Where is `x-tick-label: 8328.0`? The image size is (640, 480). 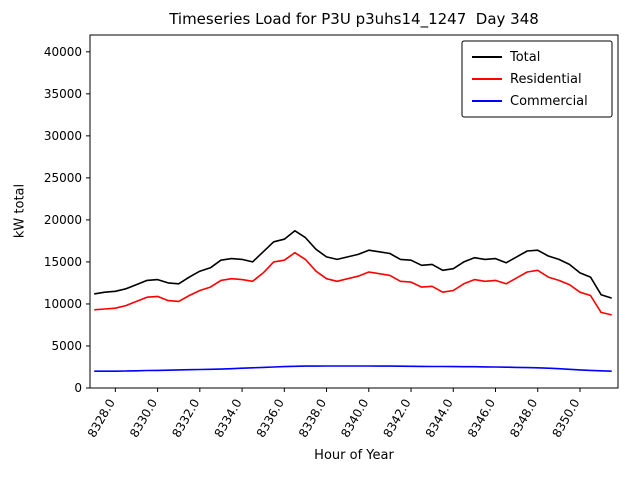 x-tick-label: 8328.0 is located at coordinates (101, 418).